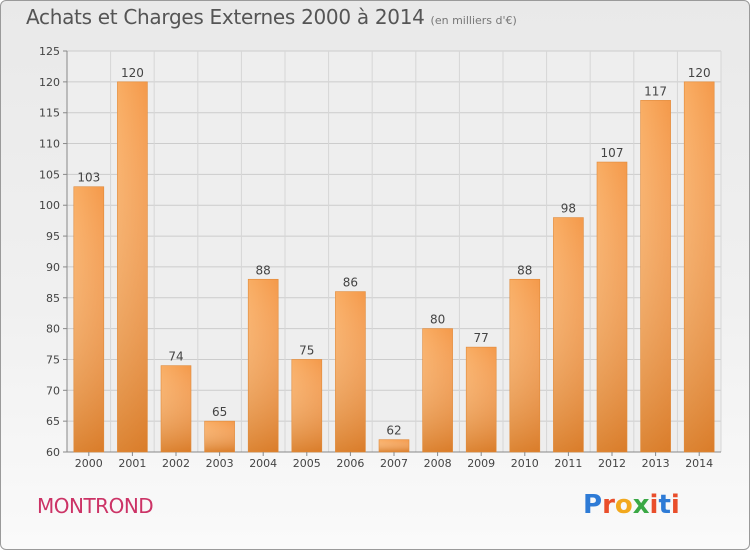 Image resolution: width=750 pixels, height=550 pixels. I want to click on bar-shade-2012, so click(612, 307).